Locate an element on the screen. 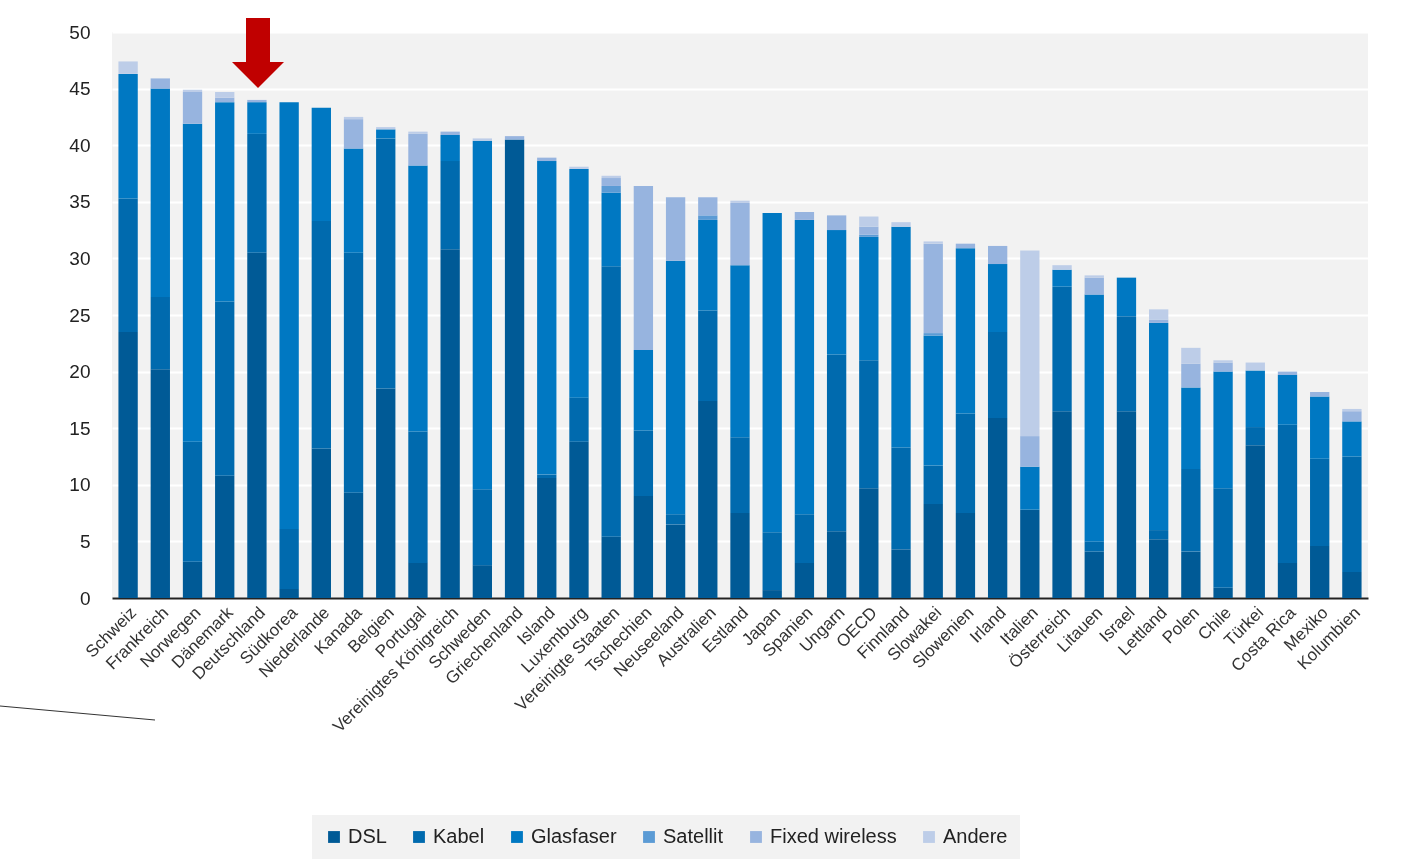  legend-label: Fixed wireless is located at coordinates (833, 836).